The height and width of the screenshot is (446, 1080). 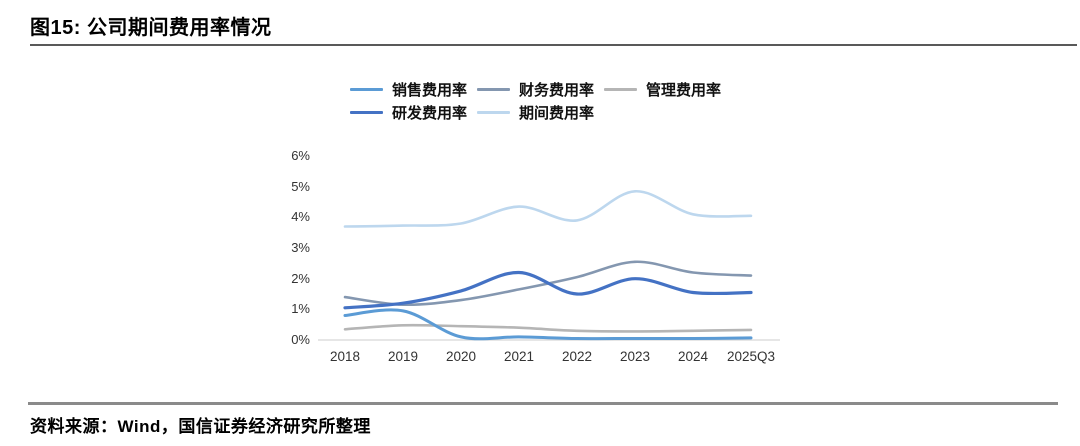 What do you see at coordinates (684, 90) in the screenshot?
I see `legend-label: 管理费用率` at bounding box center [684, 90].